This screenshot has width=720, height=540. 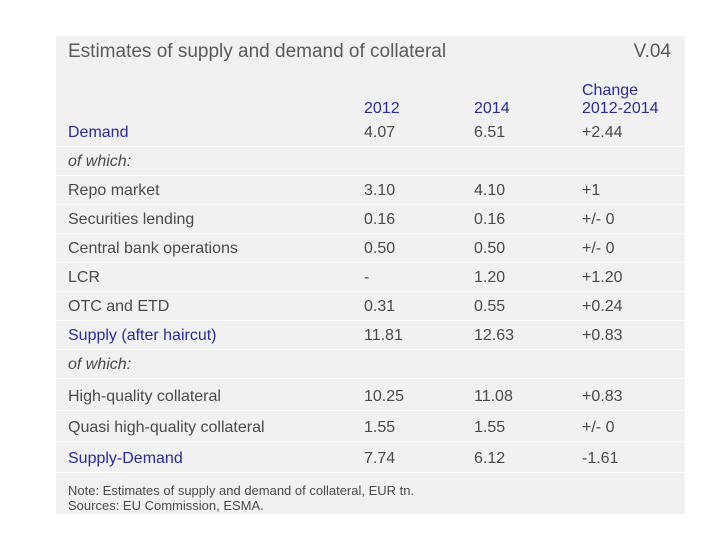 I want to click on row-label: Supply (after haircut), so click(x=142, y=335).